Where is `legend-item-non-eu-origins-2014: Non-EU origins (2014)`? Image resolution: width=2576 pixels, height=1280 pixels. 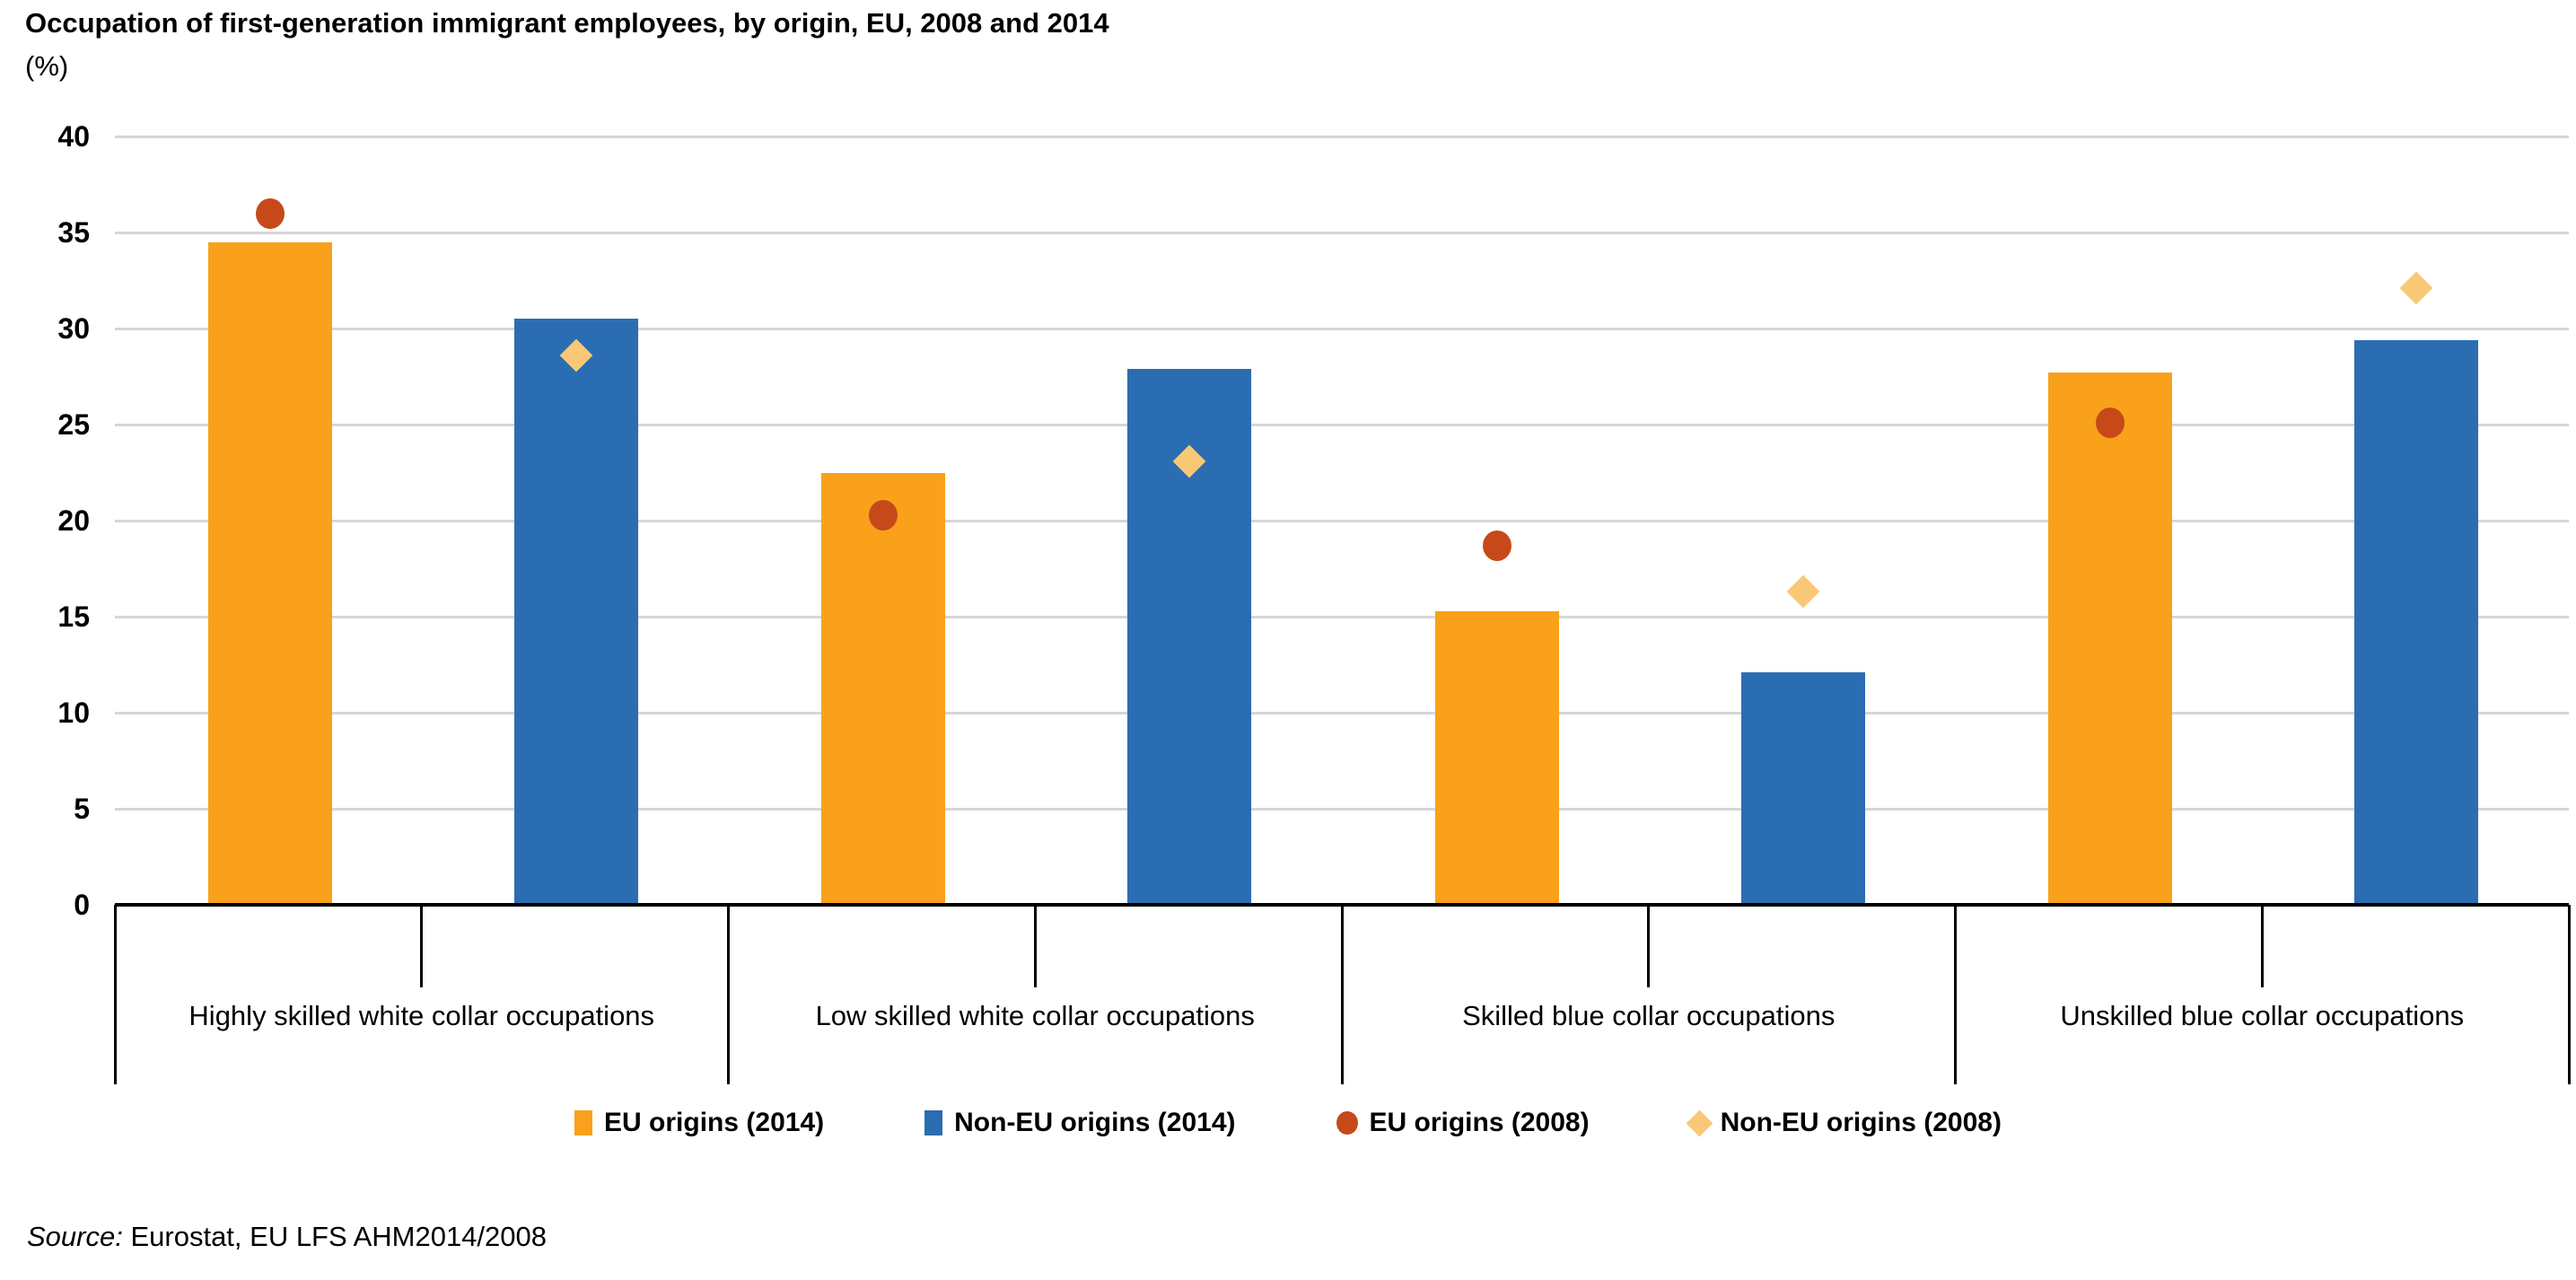
legend-item-non-eu-origins-2014: Non-EU origins (2014) is located at coordinates (1080, 1123).